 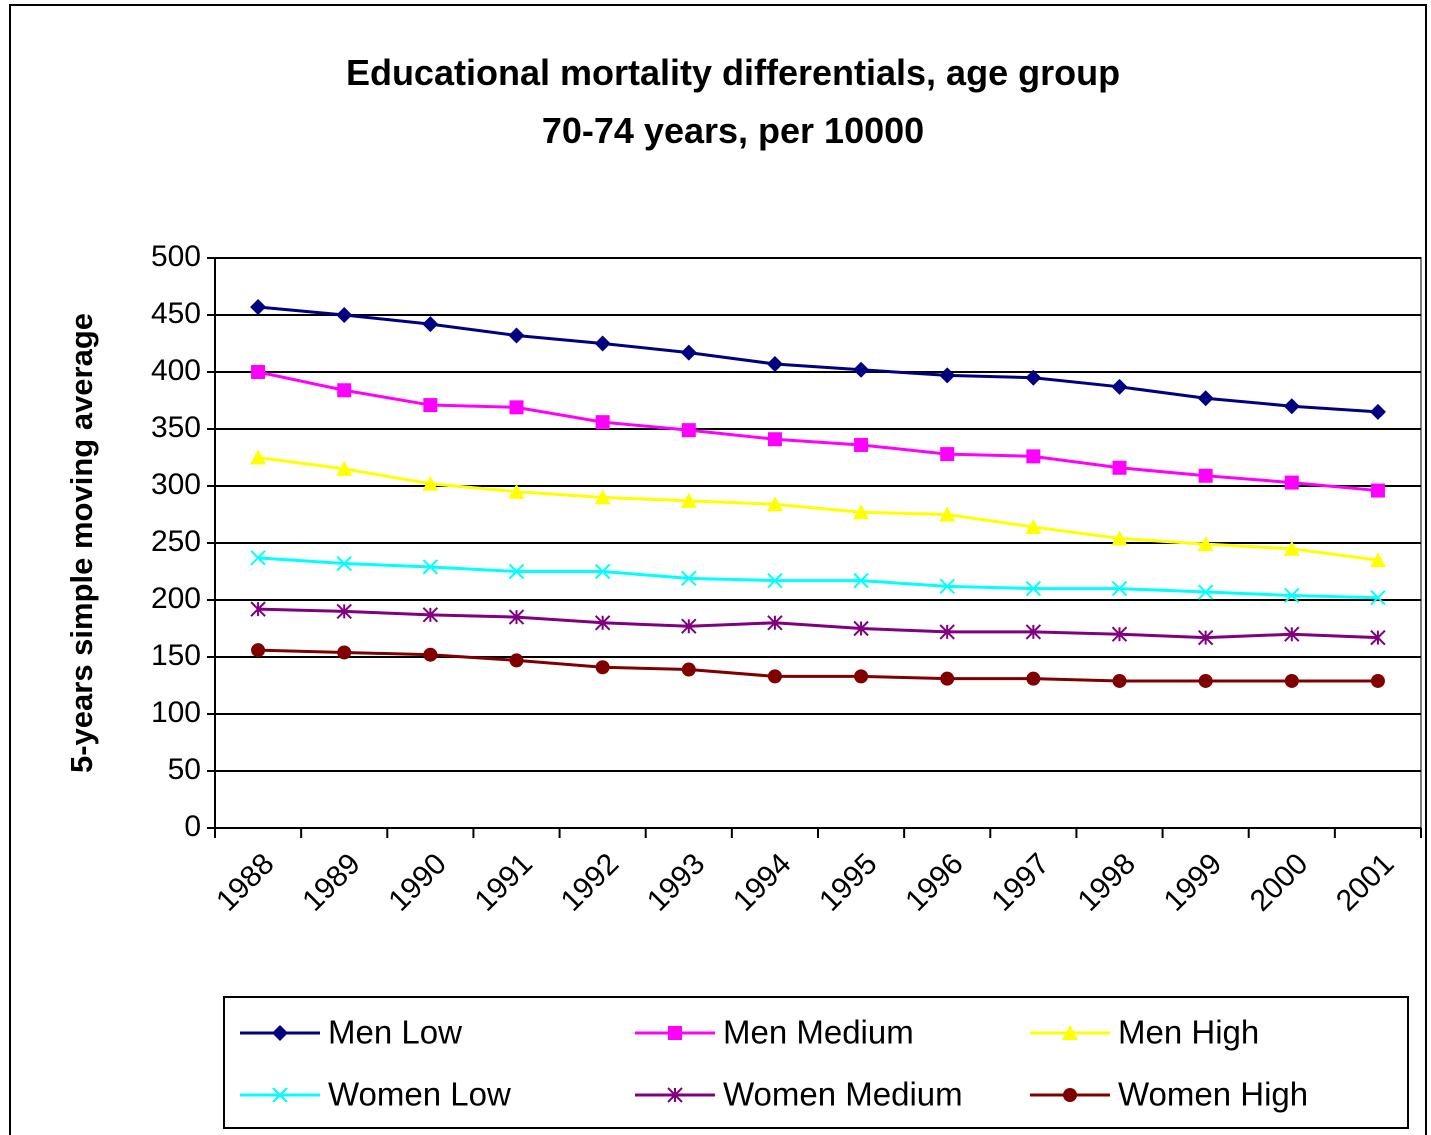 What do you see at coordinates (1213, 1094) in the screenshot?
I see `legend-label: Women High` at bounding box center [1213, 1094].